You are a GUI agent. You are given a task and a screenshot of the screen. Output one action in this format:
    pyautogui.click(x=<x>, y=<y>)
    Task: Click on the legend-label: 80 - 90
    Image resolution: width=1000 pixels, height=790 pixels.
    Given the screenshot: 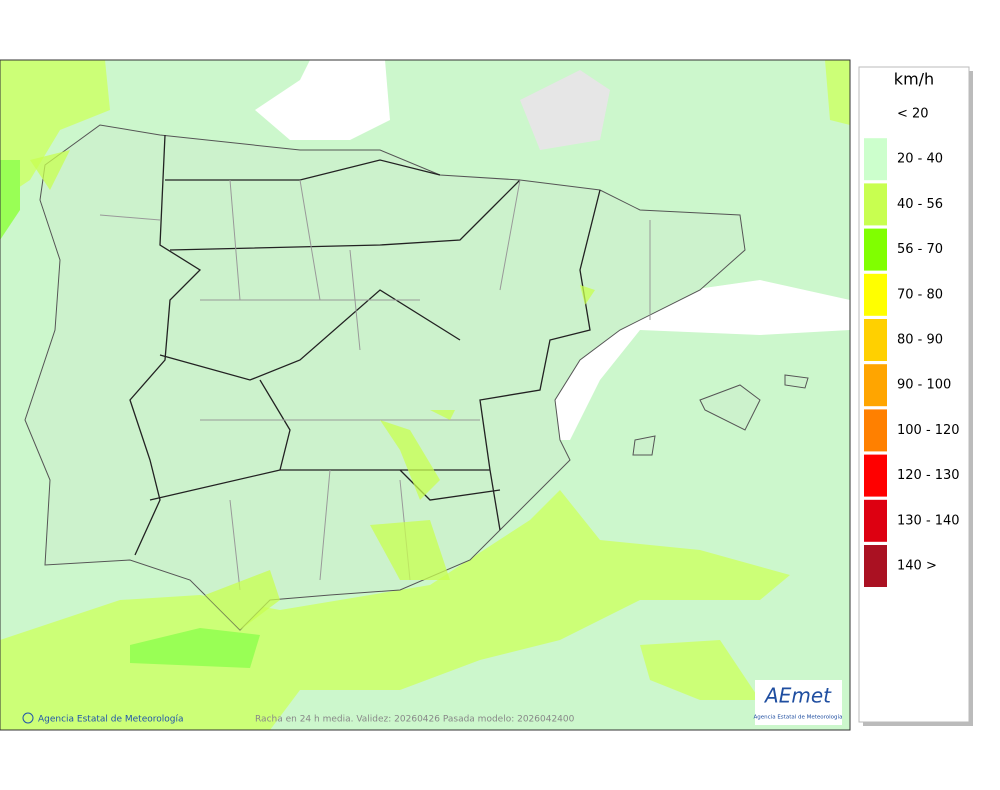 What is the action you would take?
    pyautogui.click(x=920, y=340)
    